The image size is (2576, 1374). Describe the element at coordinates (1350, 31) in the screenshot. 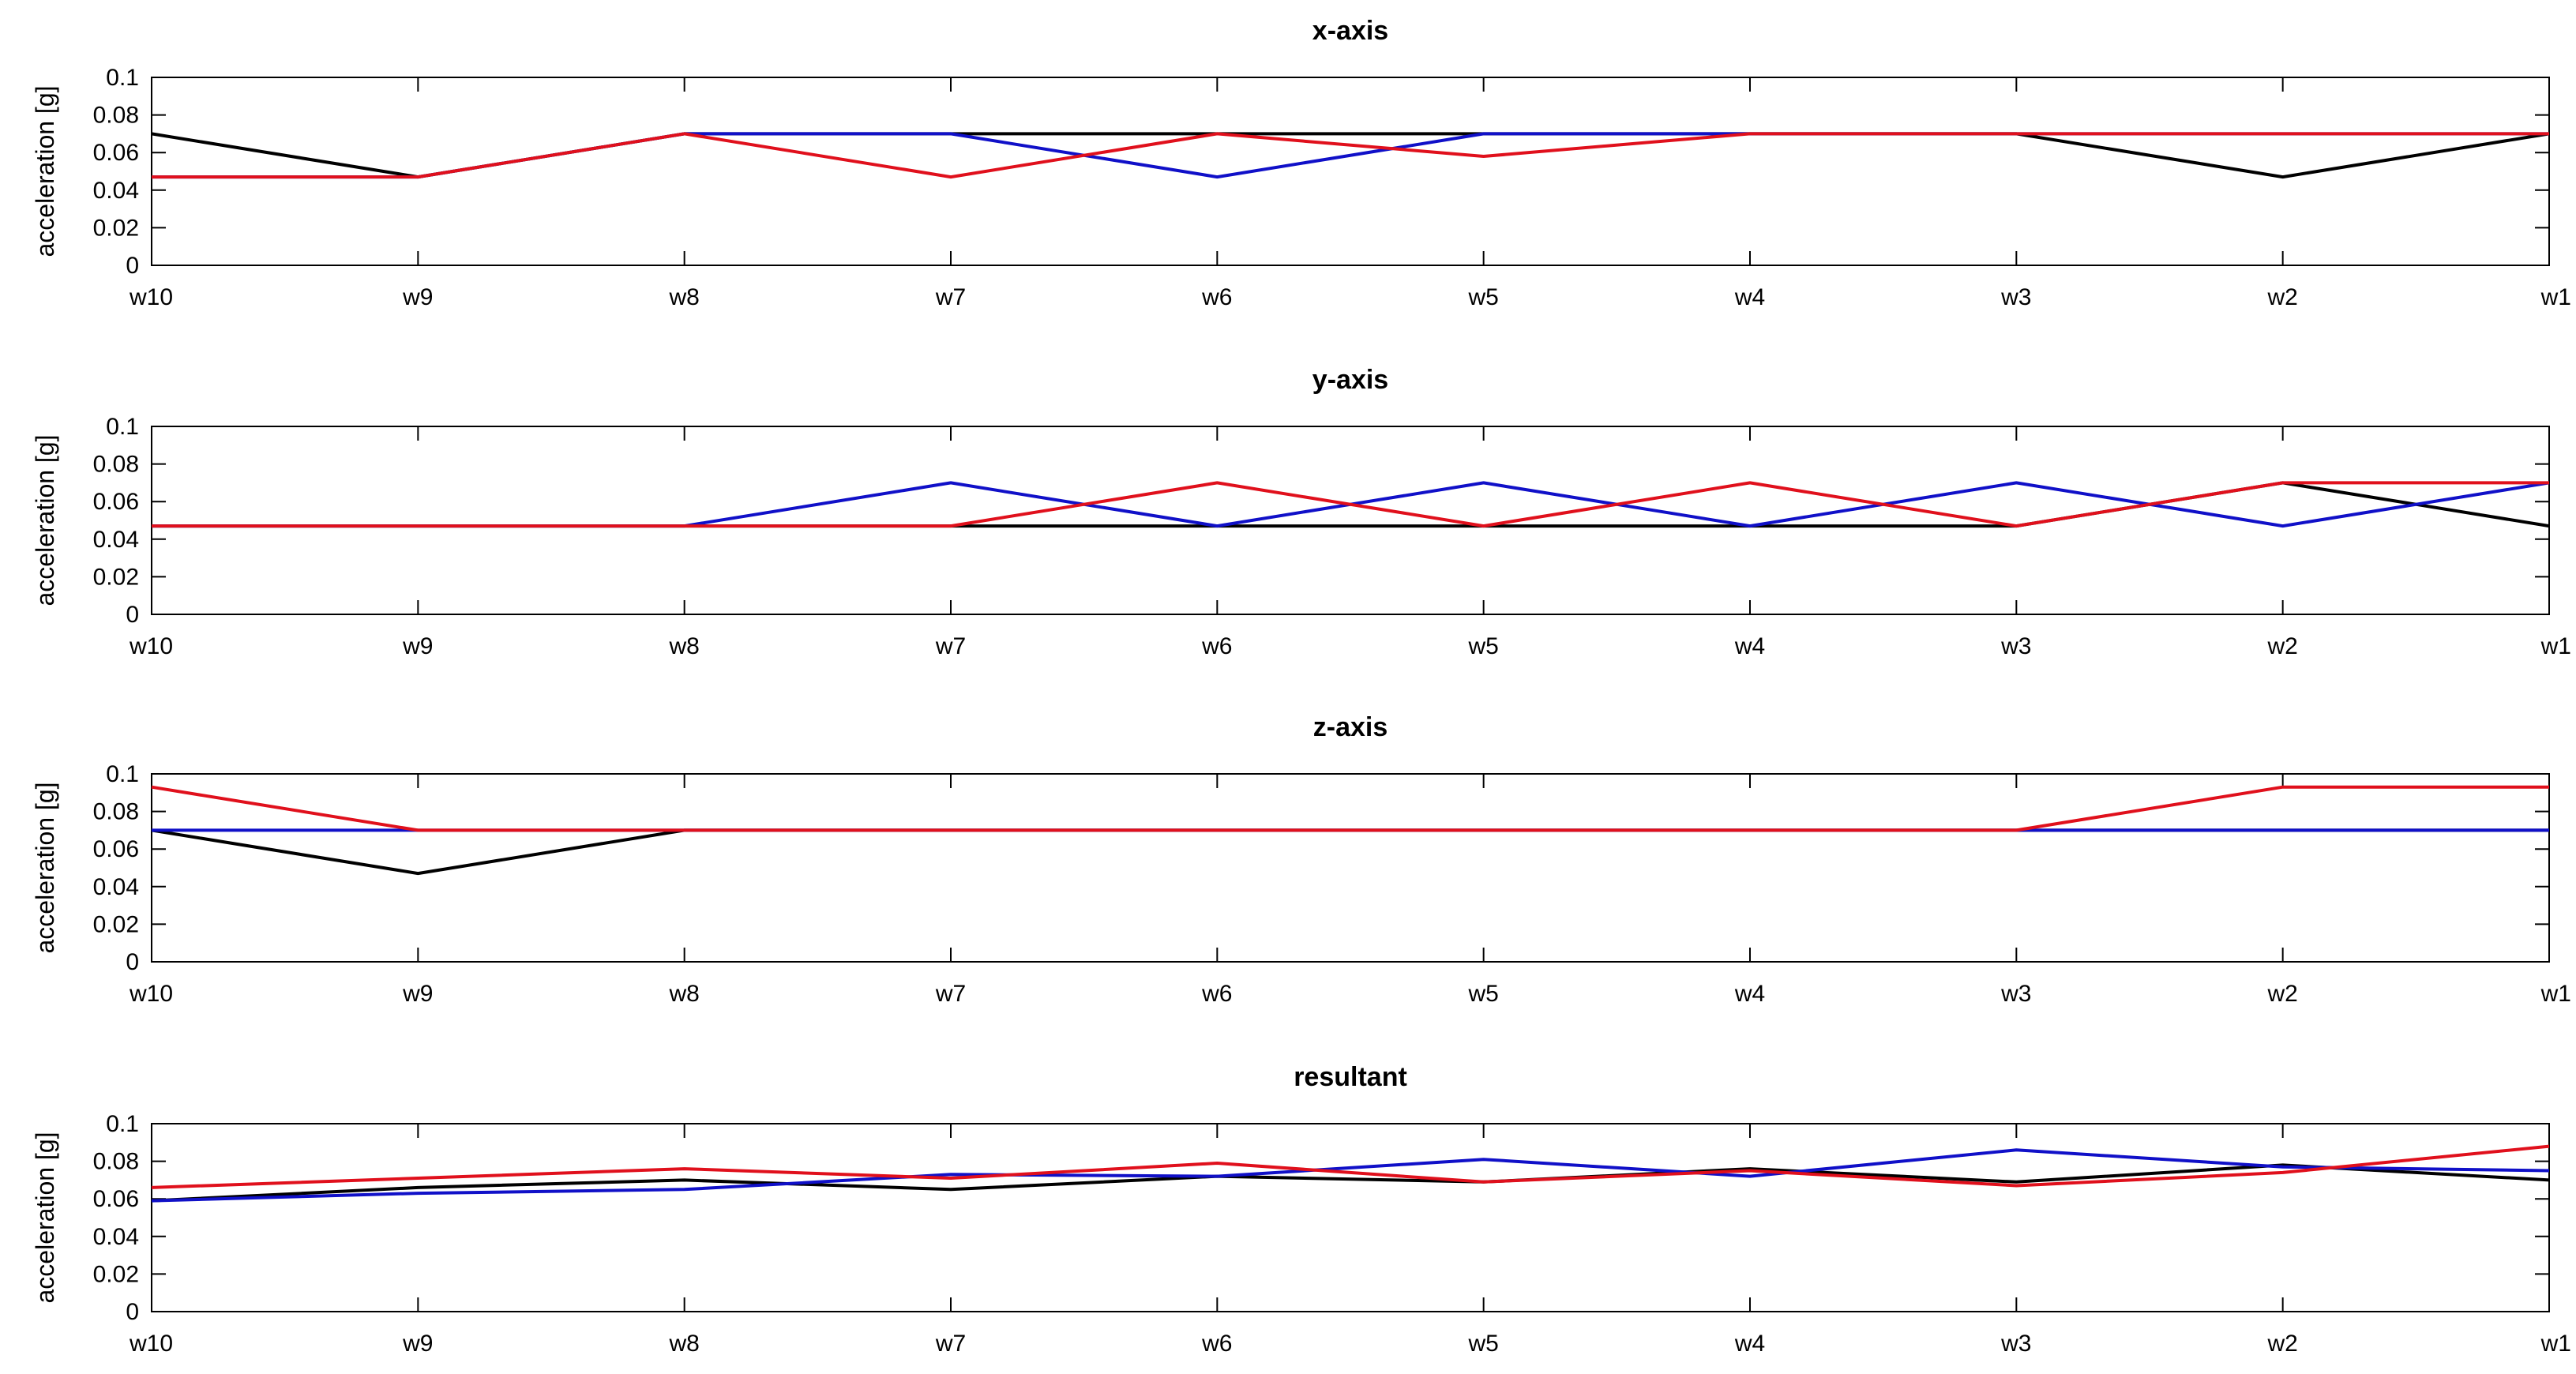

I see `chart-title: x-axis` at that location.